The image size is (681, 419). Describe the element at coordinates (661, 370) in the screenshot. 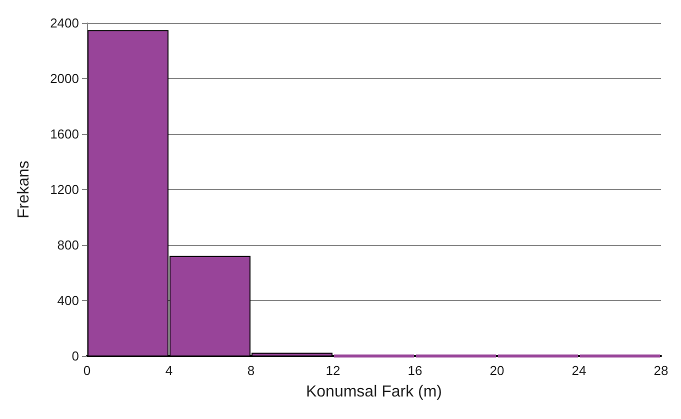

I see `x-tick-label: 28` at that location.